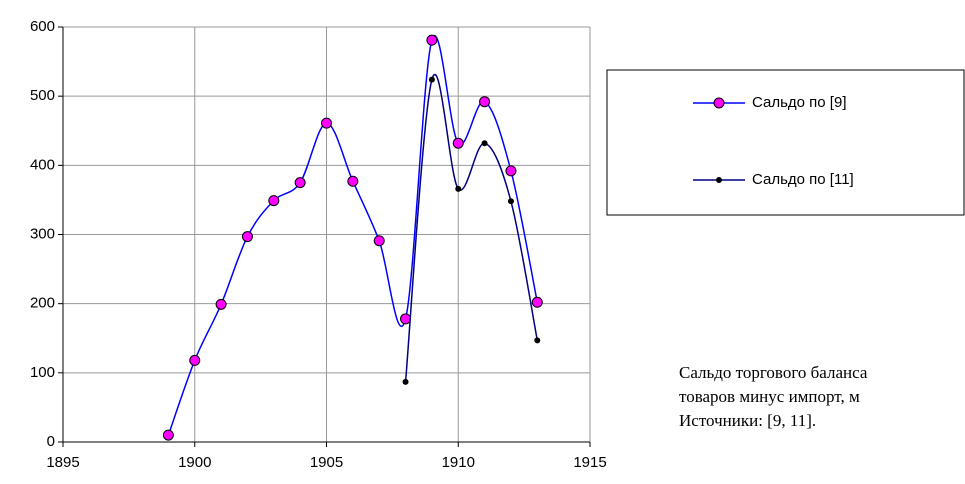  What do you see at coordinates (62, 462) in the screenshot?
I see `x-tick-label: 1895` at bounding box center [62, 462].